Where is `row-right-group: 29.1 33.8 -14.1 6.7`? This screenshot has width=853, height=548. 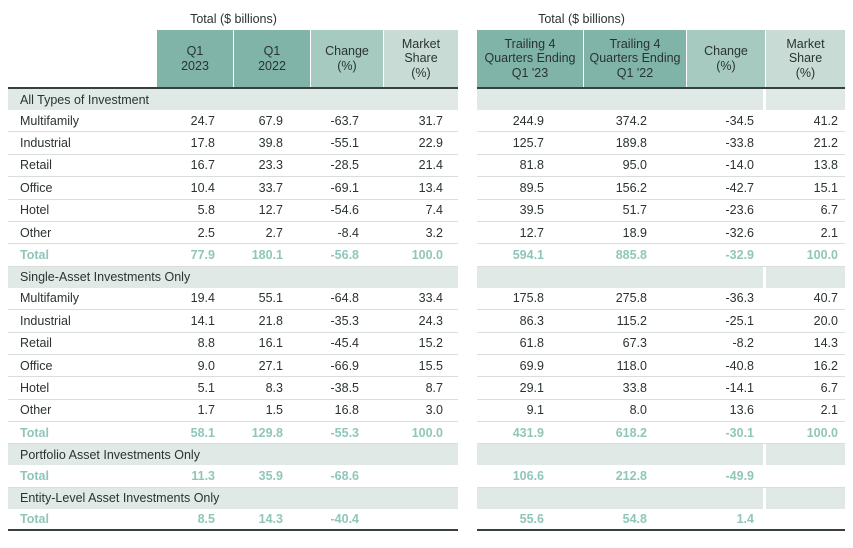
row-right-group: 29.1 33.8 -14.1 6.7 is located at coordinates (661, 388).